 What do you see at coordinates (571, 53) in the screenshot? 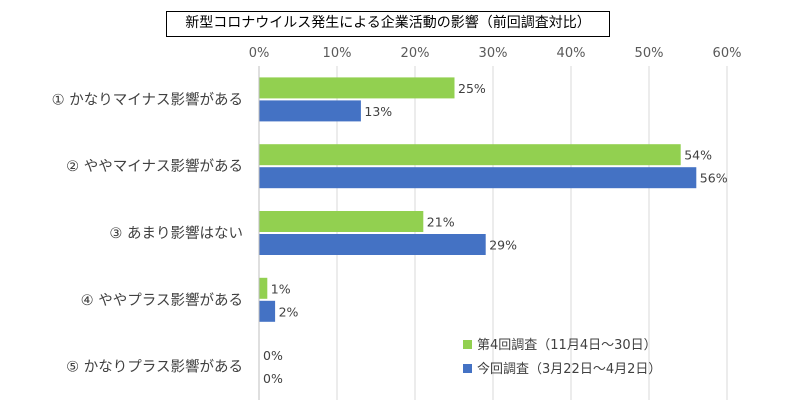
I see `x-tick-label: 40%` at bounding box center [571, 53].